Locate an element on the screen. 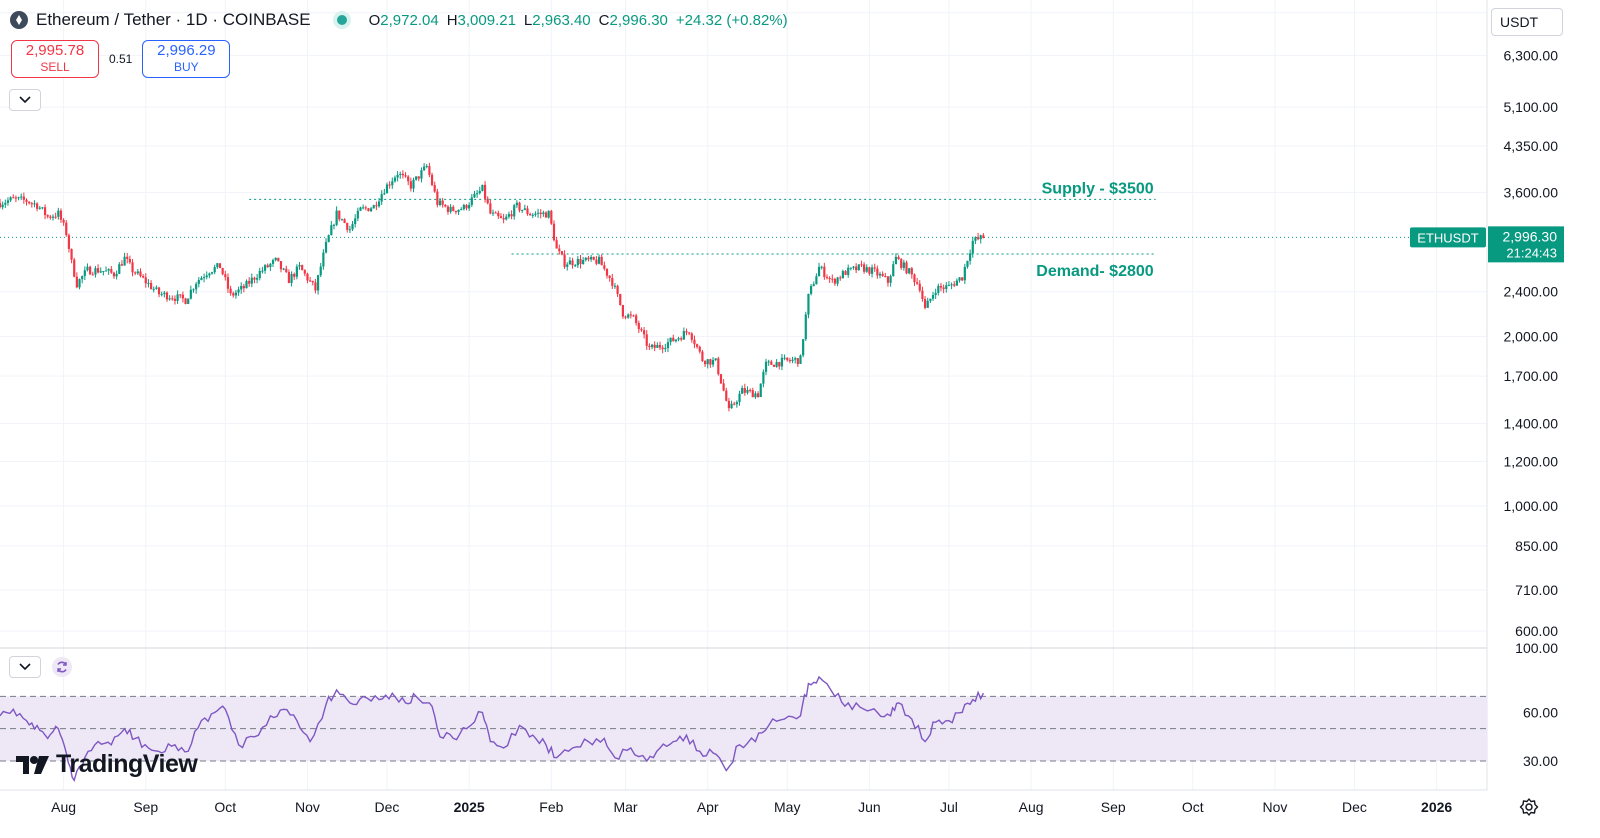  collapse-legend-button is located at coordinates (25, 100).